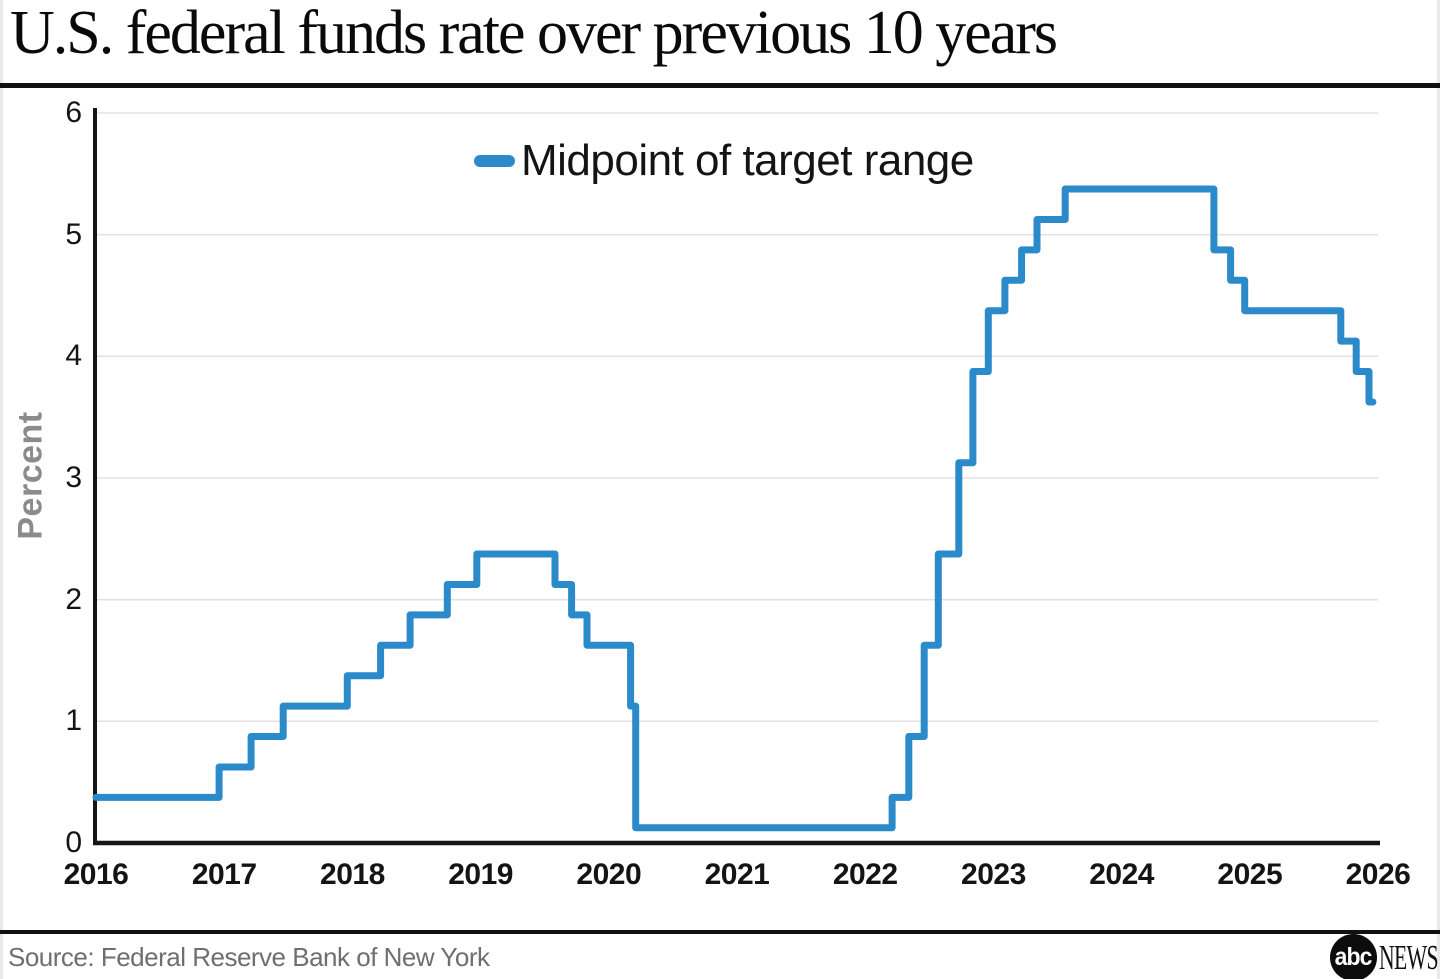 The height and width of the screenshot is (979, 1440). I want to click on legend: Midpoint of target range, so click(724, 161).